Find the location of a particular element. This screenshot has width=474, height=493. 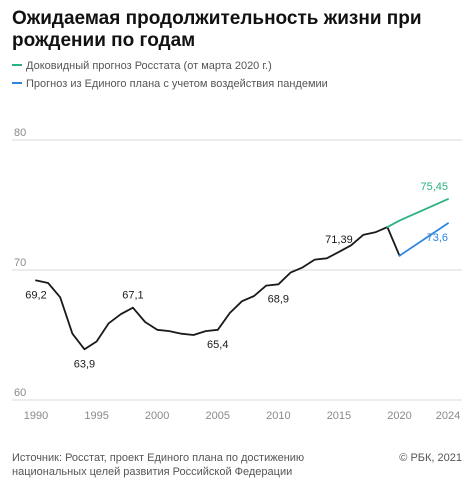

x-tick-label: 2024 is located at coordinates (448, 416).